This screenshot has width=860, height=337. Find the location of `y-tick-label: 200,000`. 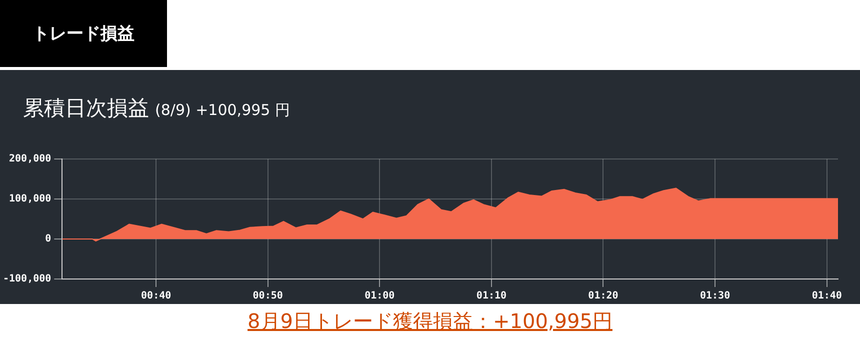

y-tick-label: 200,000 is located at coordinates (30, 159).